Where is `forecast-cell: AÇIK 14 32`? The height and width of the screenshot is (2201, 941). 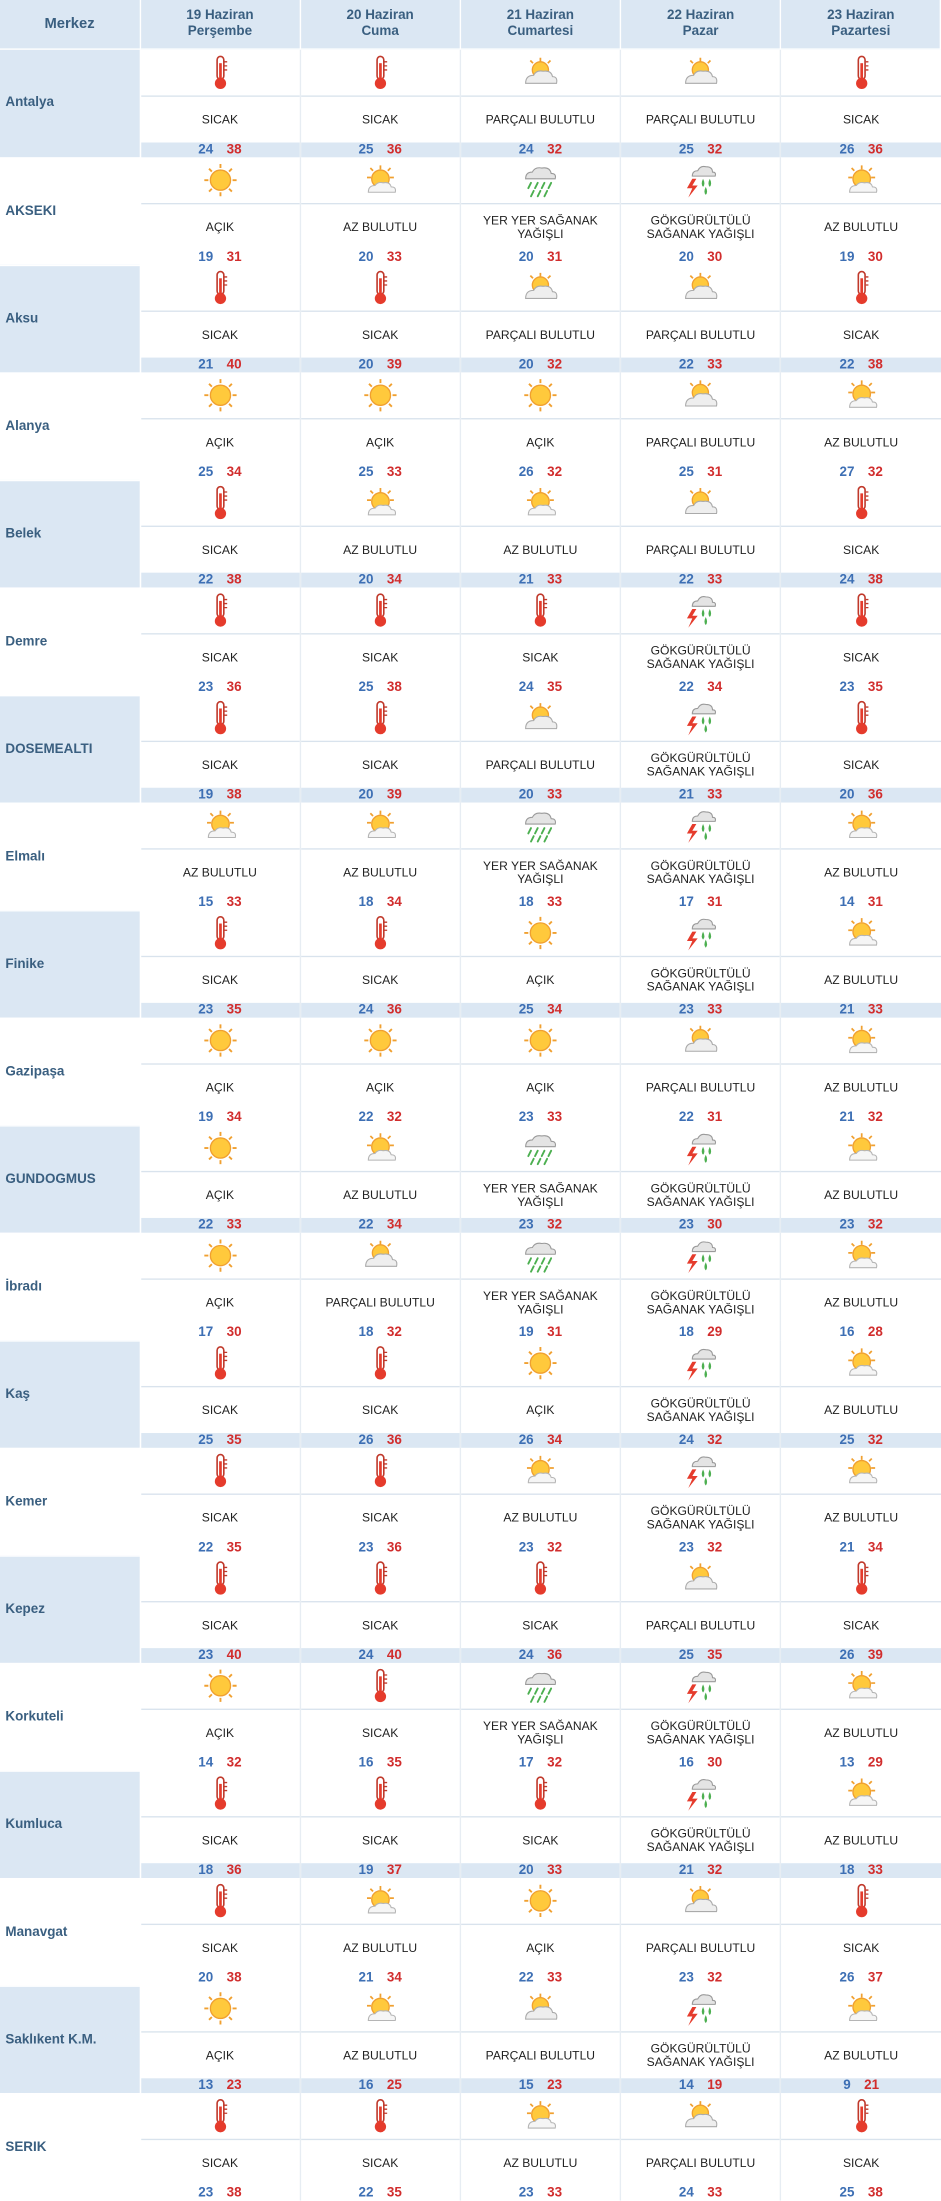
forecast-cell: AÇIK 14 32 is located at coordinates (220, 1716).